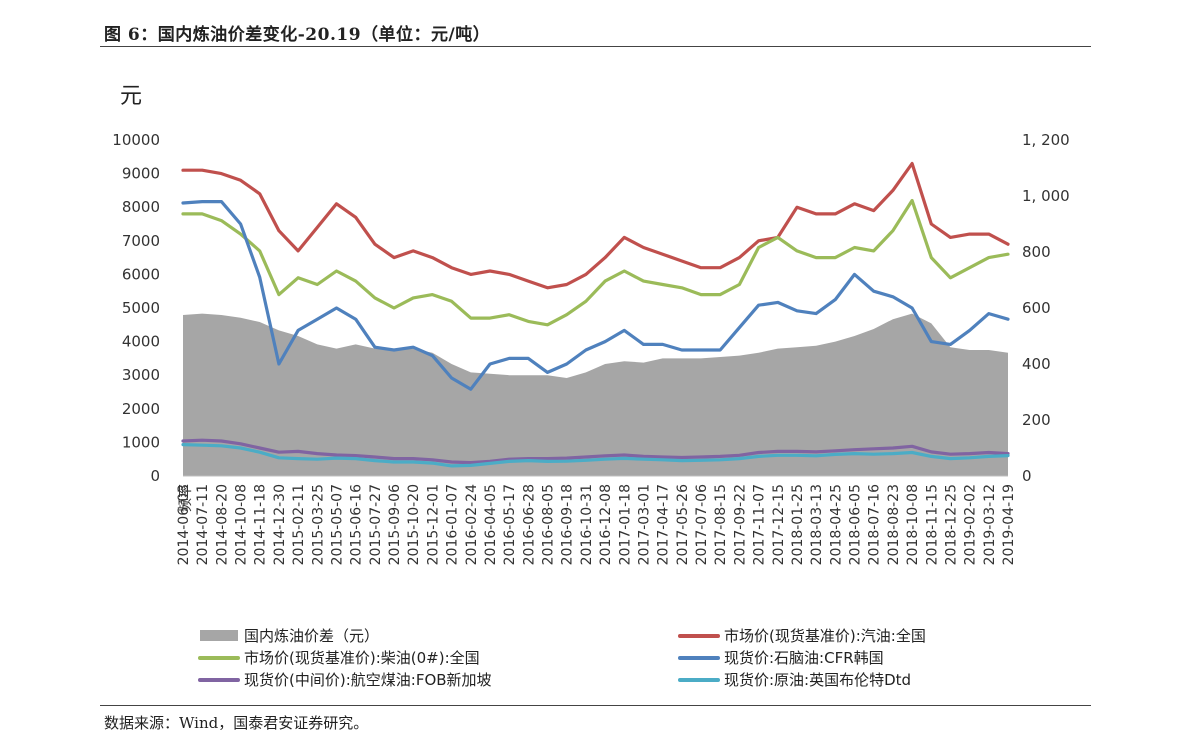  Describe the element at coordinates (836, 524) in the screenshot. I see `x-tick-label: 2018-04-25` at that location.